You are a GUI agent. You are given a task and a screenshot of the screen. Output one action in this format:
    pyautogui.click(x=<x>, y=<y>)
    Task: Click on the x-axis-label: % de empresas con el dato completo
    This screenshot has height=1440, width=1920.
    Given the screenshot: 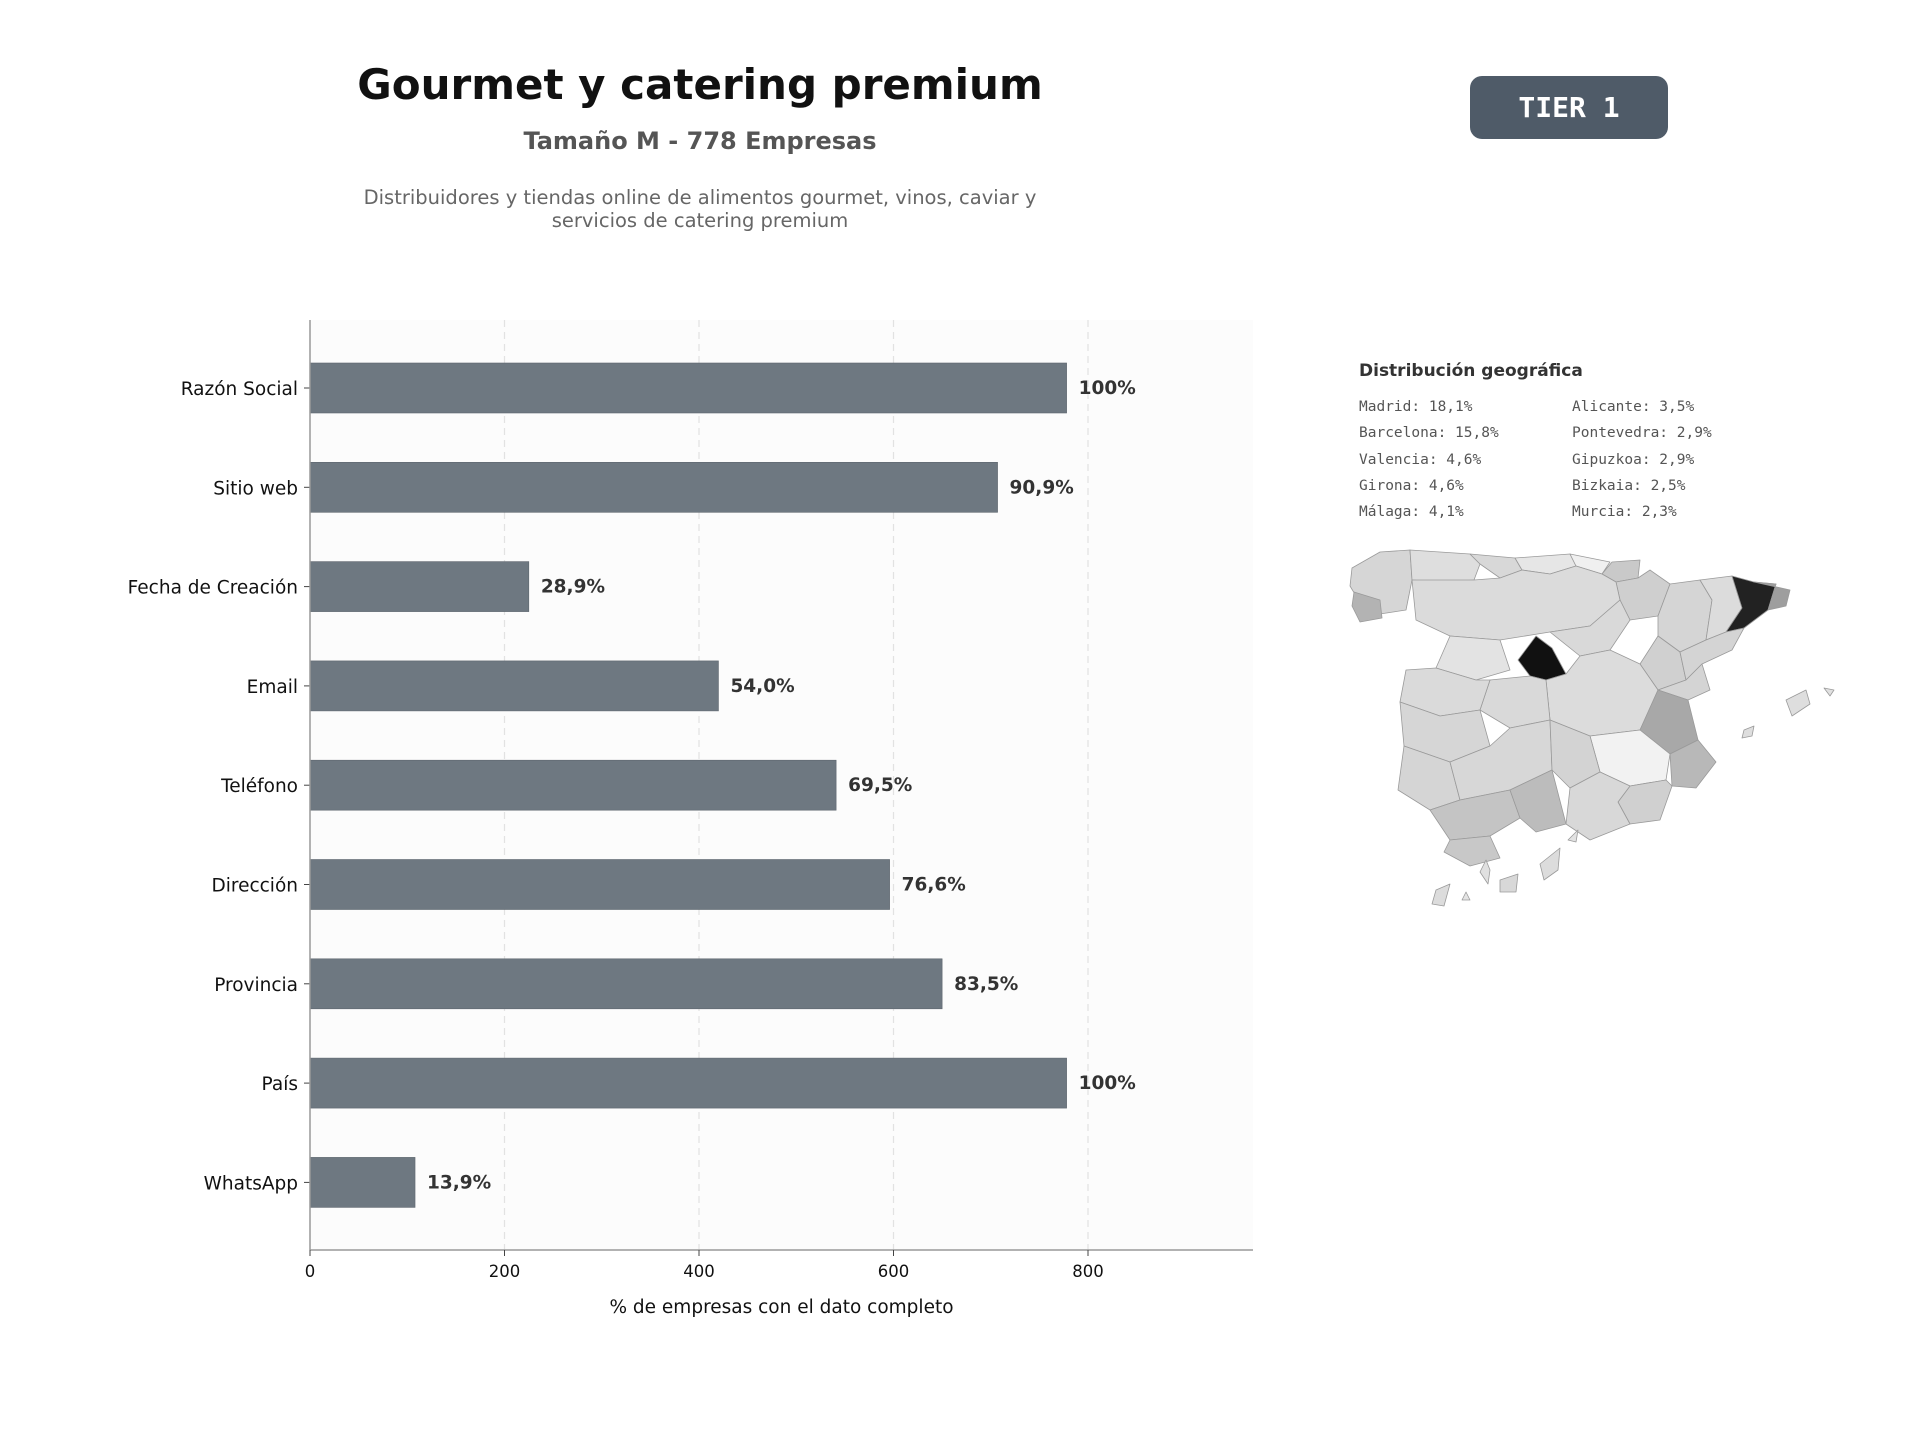 What is the action you would take?
    pyautogui.click(x=781, y=1307)
    